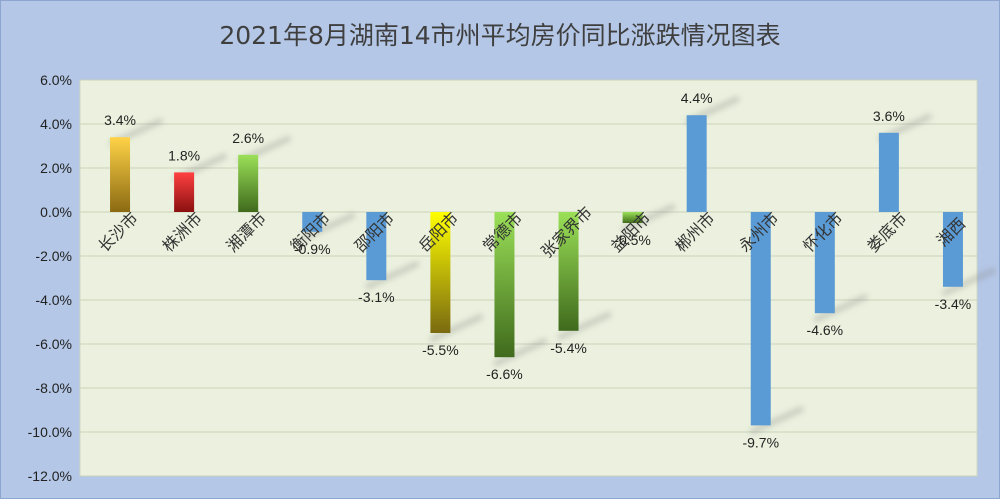 This screenshot has height=499, width=1000. Describe the element at coordinates (56, 212) in the screenshot. I see `y-tick-label: 0.0%` at that location.